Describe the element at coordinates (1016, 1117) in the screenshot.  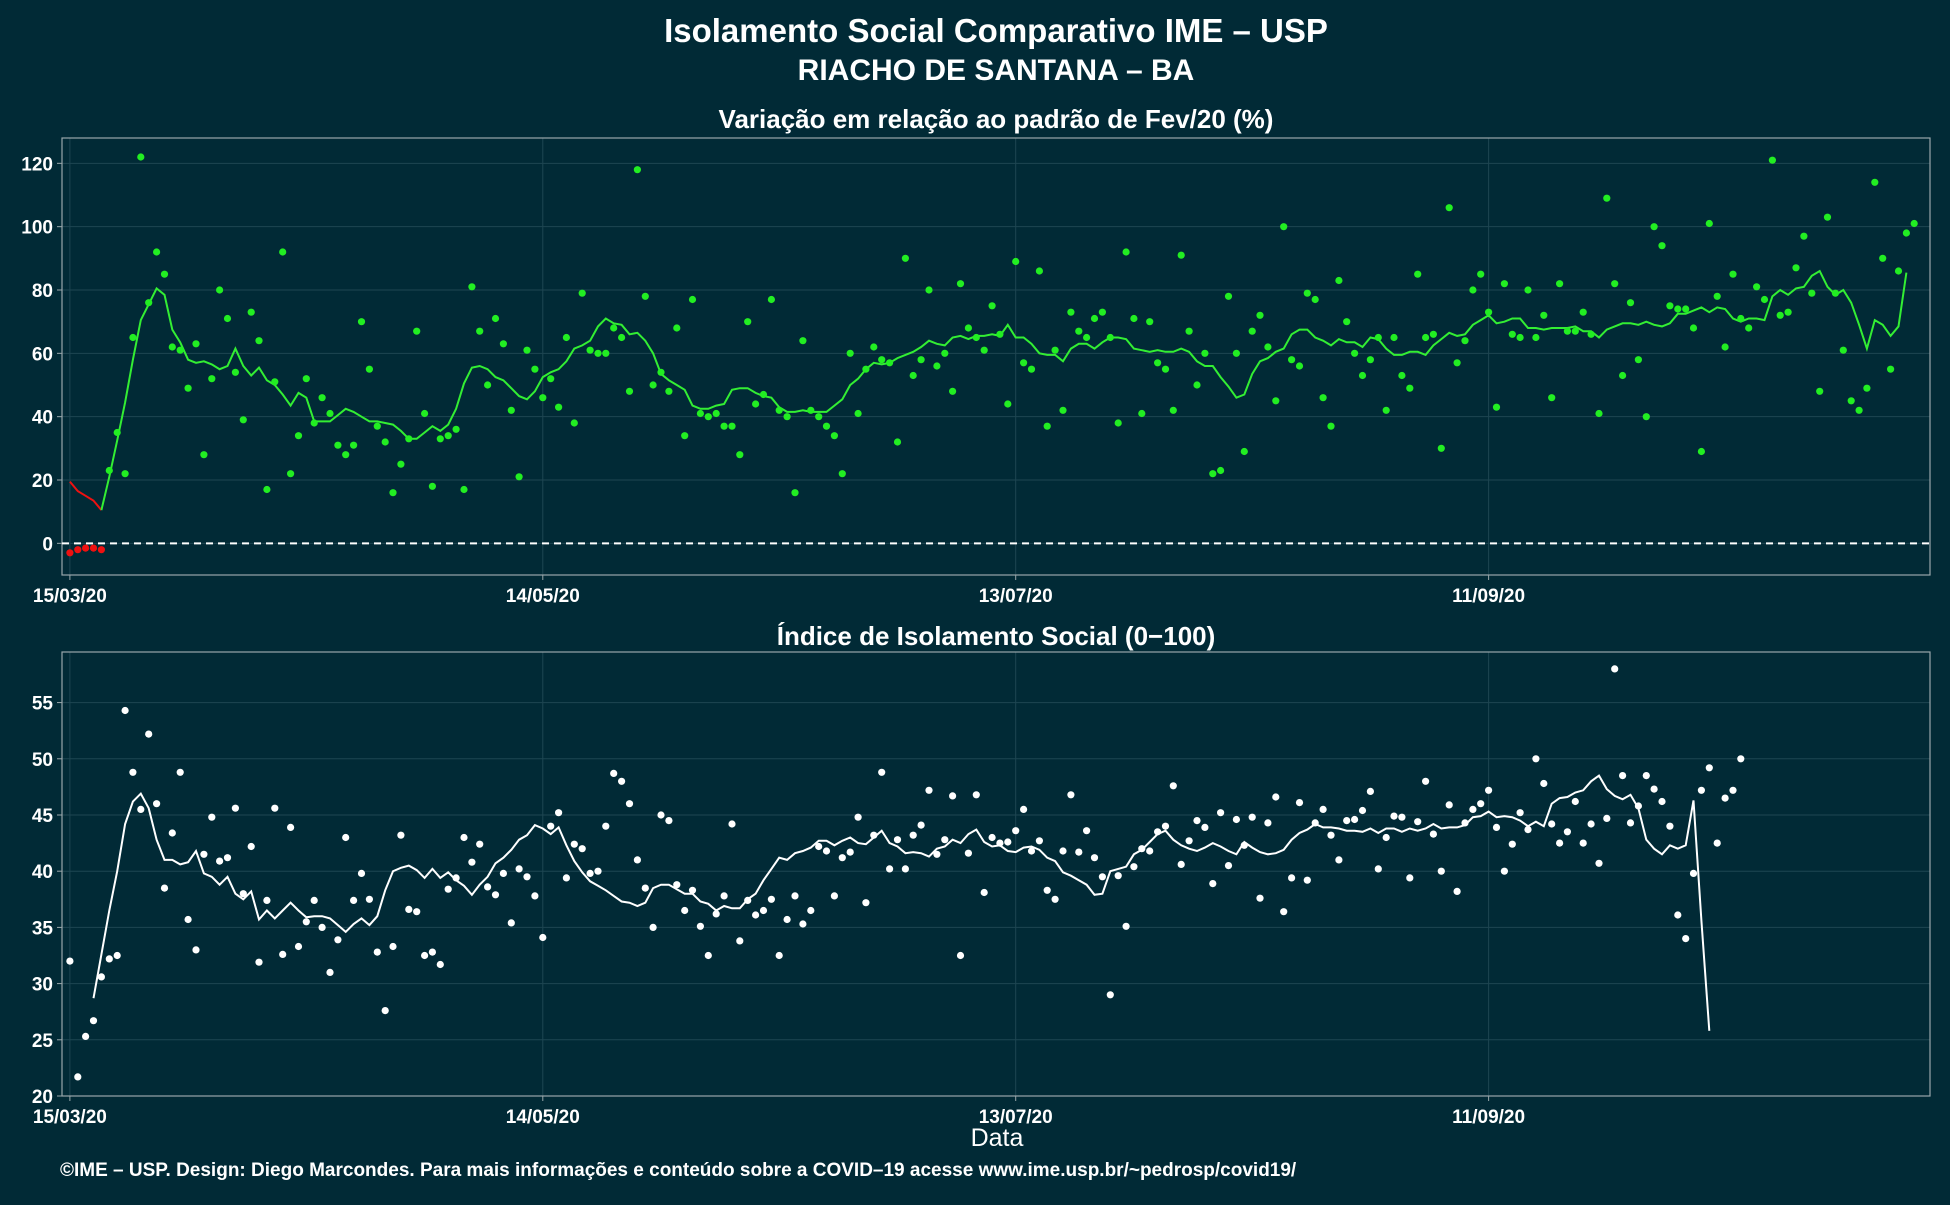
I see `x-tick-label: 13/07/20` at that location.